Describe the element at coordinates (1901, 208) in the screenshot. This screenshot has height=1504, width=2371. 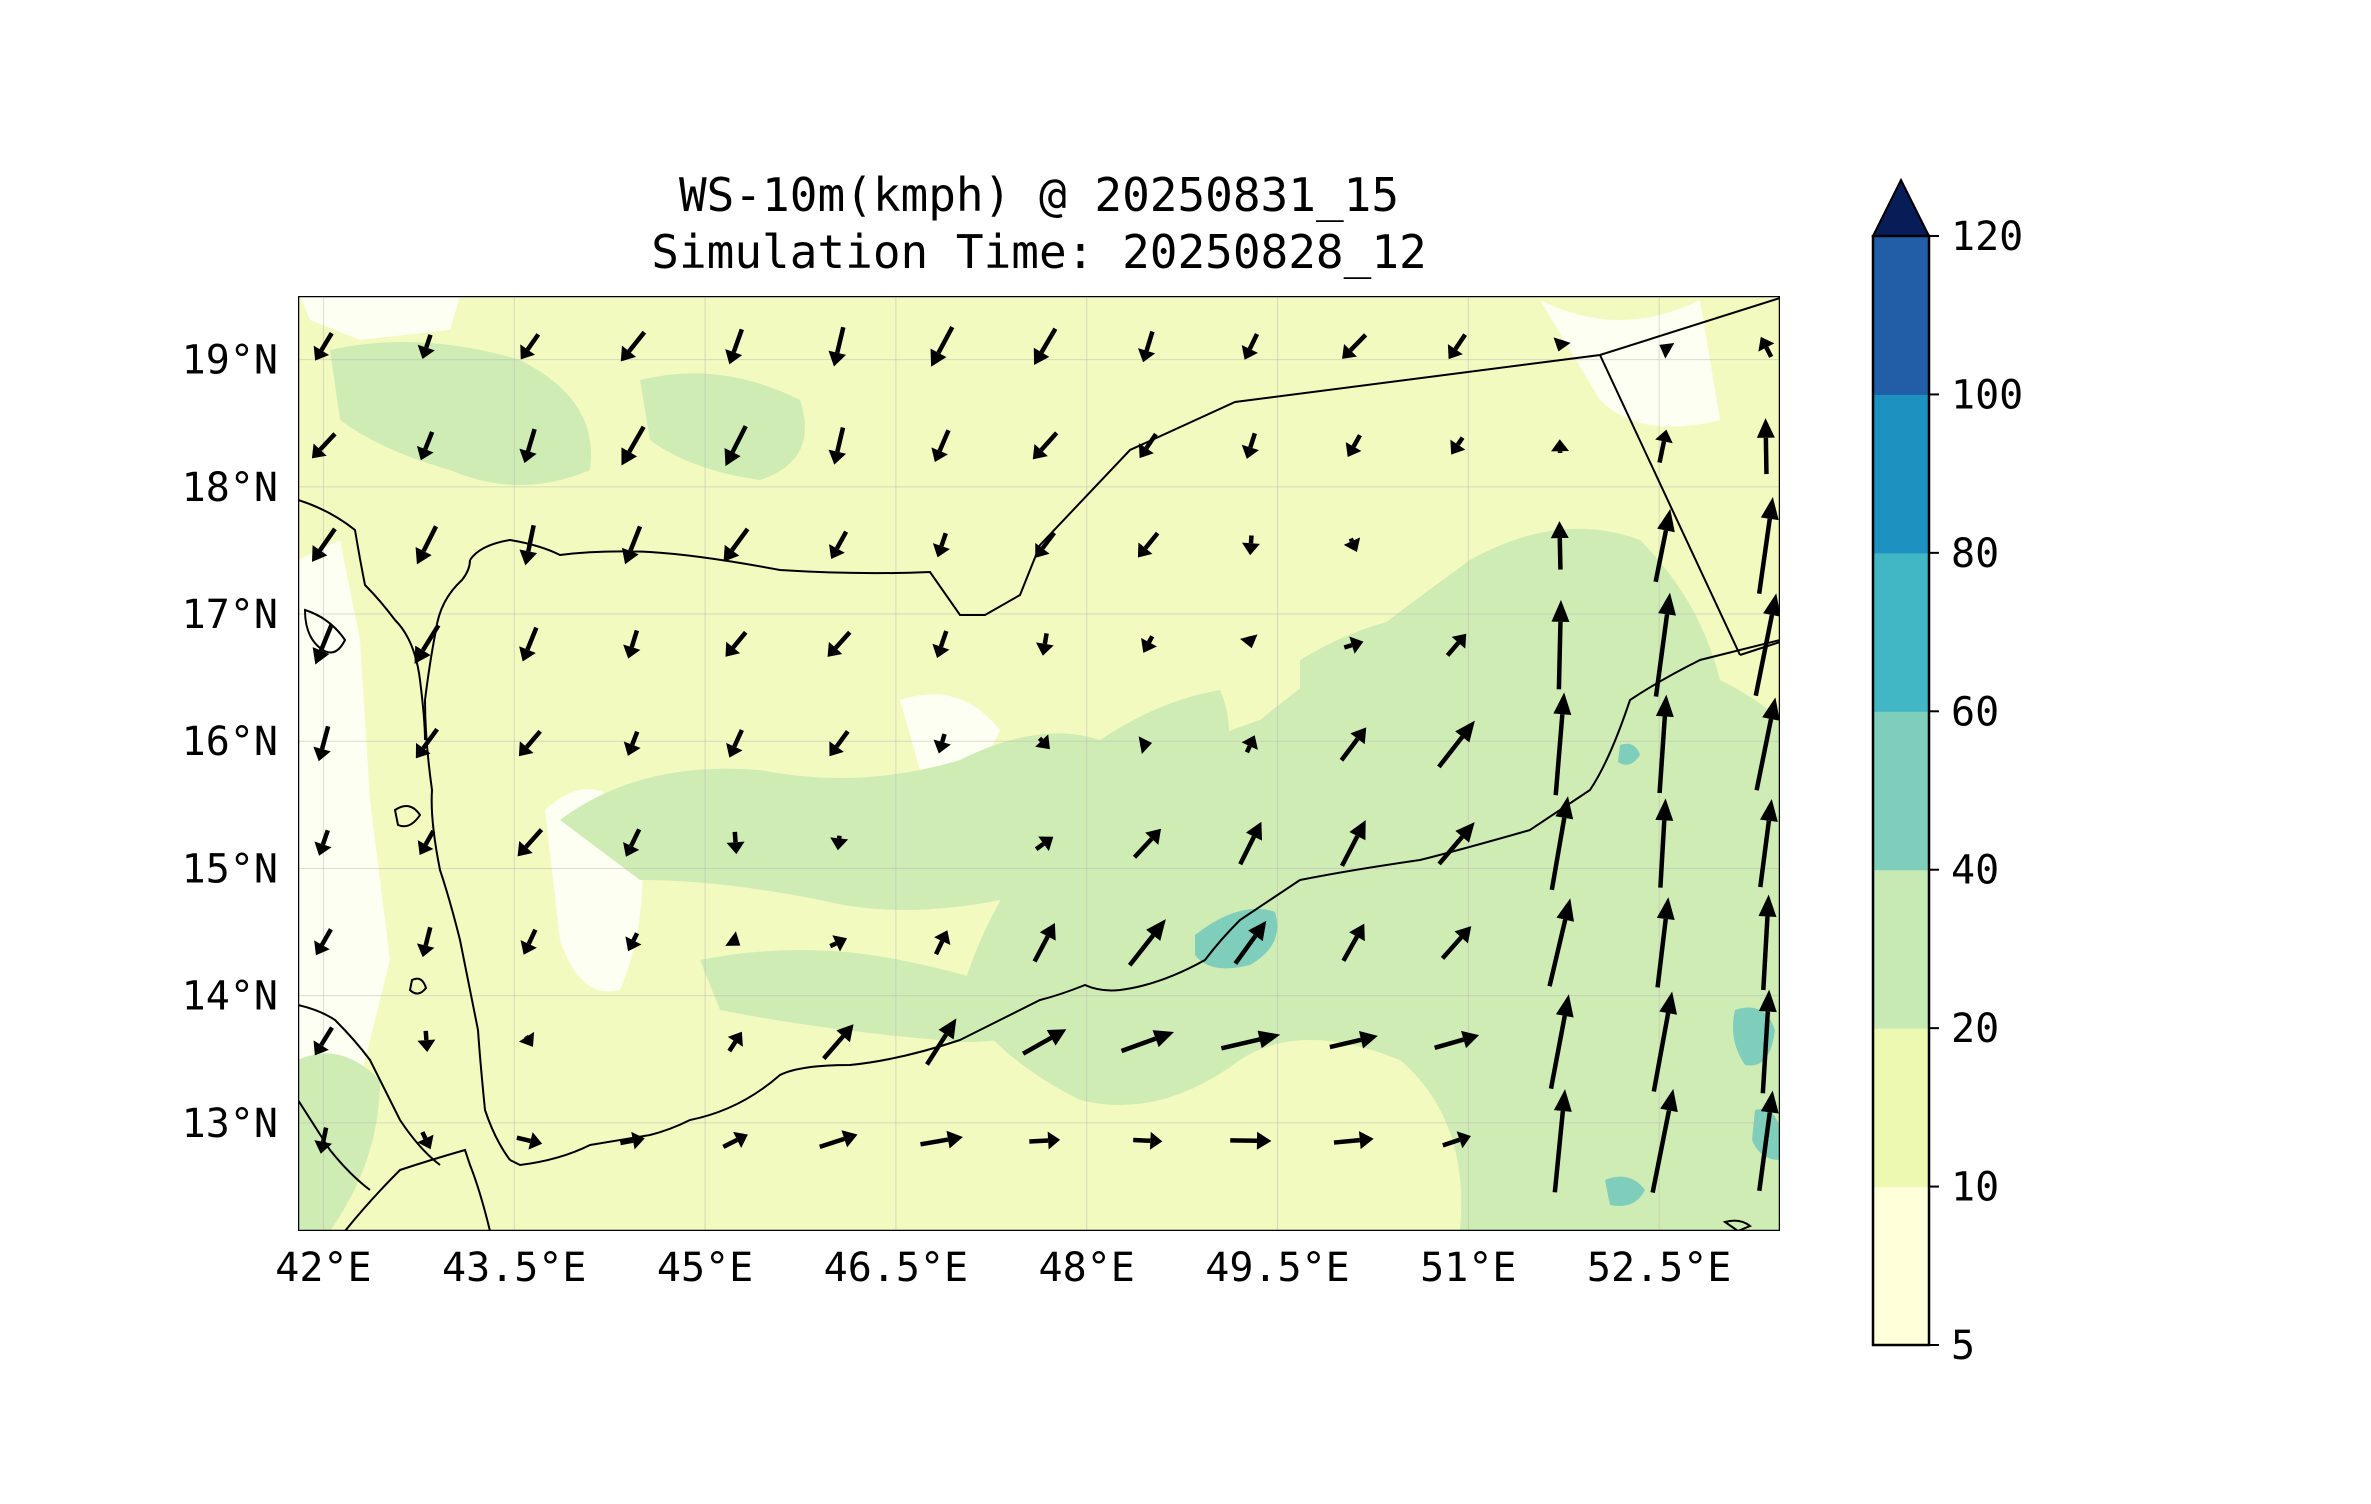
I see `colorbar-extend-max` at that location.